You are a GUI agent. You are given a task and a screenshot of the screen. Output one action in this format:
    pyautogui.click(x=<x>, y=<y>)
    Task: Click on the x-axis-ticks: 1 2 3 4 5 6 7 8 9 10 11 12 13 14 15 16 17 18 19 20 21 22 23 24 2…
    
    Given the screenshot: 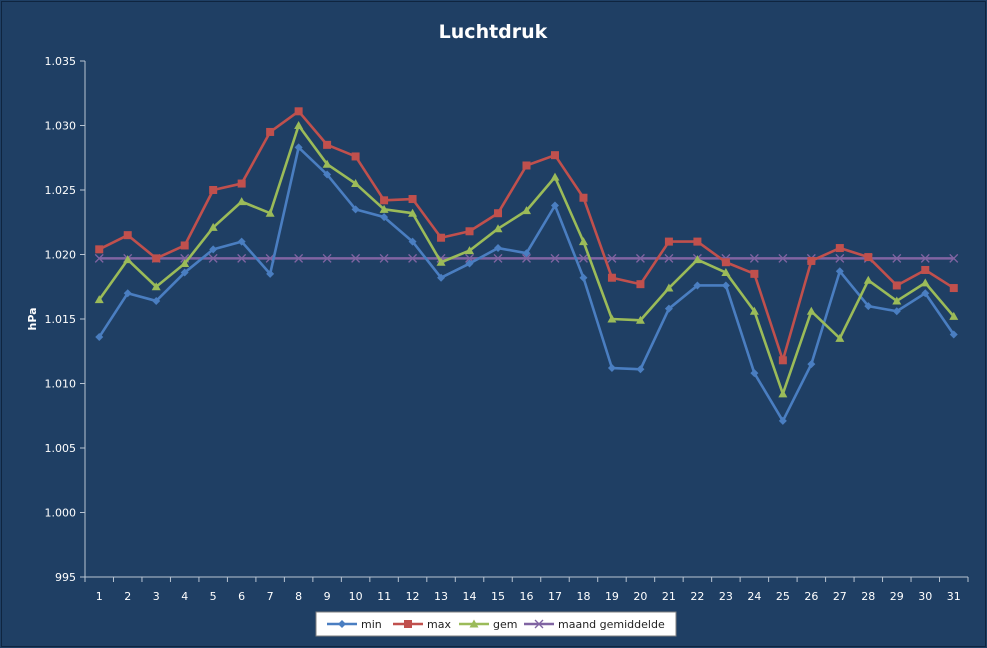 What is the action you would take?
    pyautogui.click(x=526, y=590)
    